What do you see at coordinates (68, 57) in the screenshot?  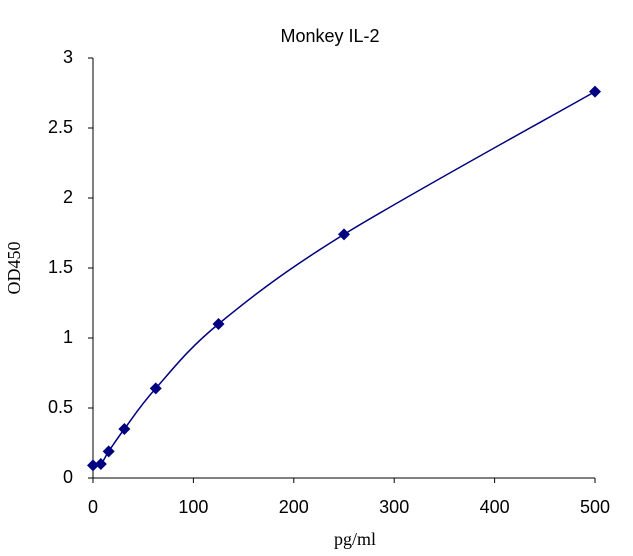 I see `y-tick-label: 3` at bounding box center [68, 57].